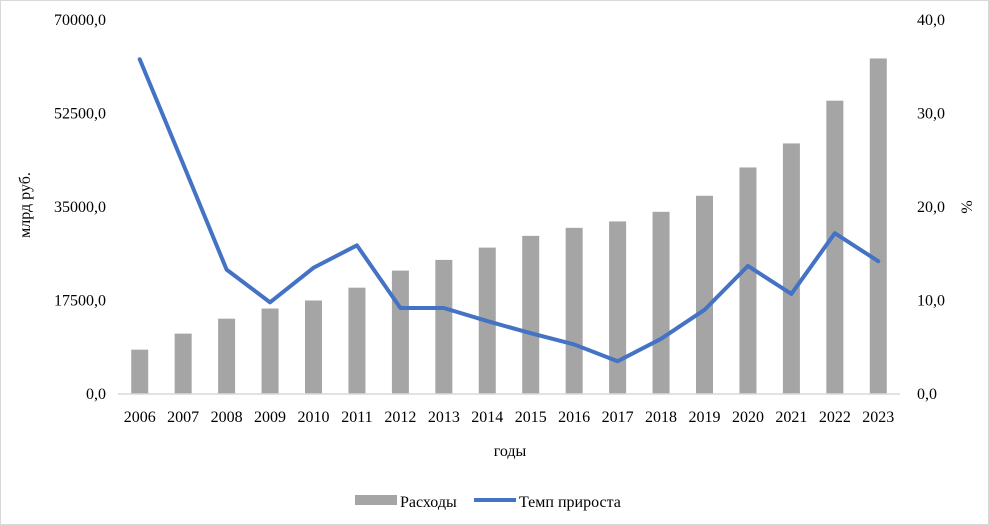 Image resolution: width=989 pixels, height=525 pixels. What do you see at coordinates (227, 417) in the screenshot?
I see `x-tick-label: 2008` at bounding box center [227, 417].